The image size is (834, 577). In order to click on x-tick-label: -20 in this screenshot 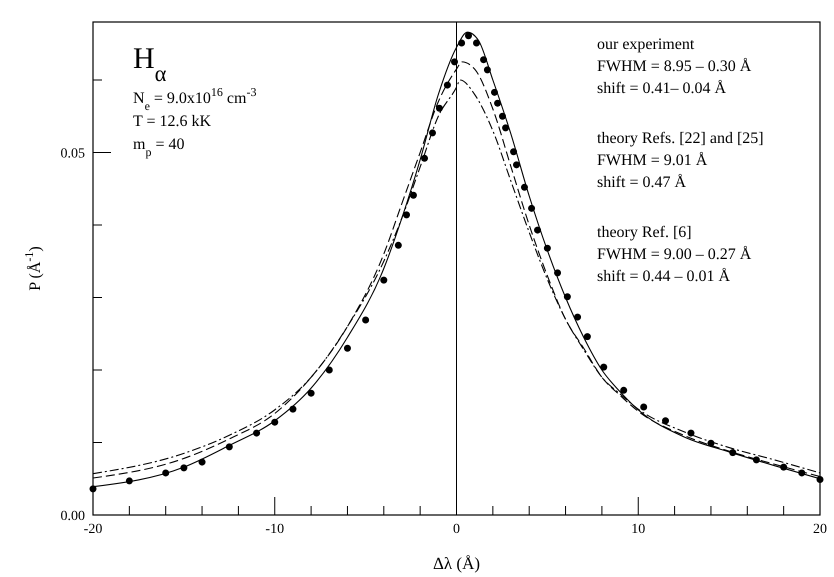, I will do `click(93, 529)`.